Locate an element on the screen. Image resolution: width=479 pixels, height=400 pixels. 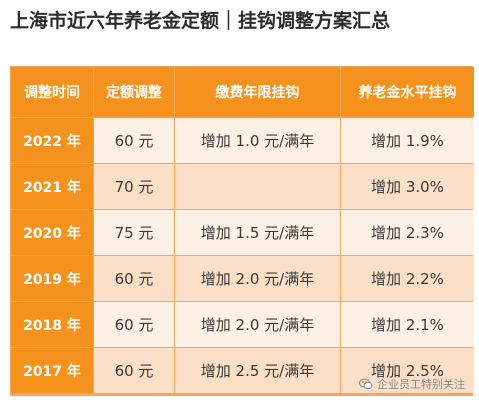
watermark-text: 企业员工特别关注 is located at coordinates (421, 384).